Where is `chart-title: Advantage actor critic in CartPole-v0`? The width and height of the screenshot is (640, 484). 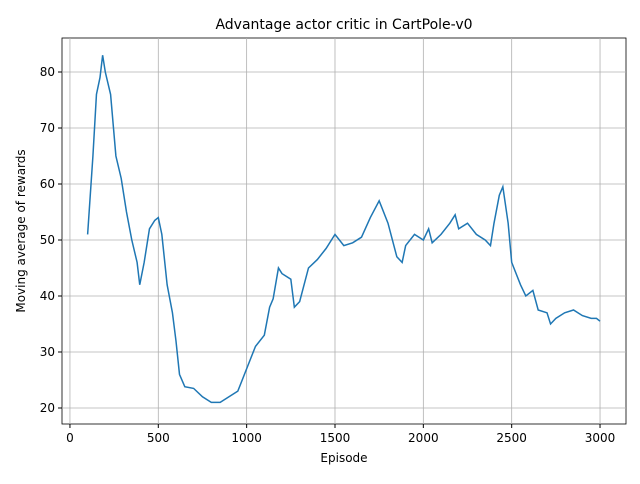 chart-title: Advantage actor critic in CartPole-v0 is located at coordinates (343, 25).